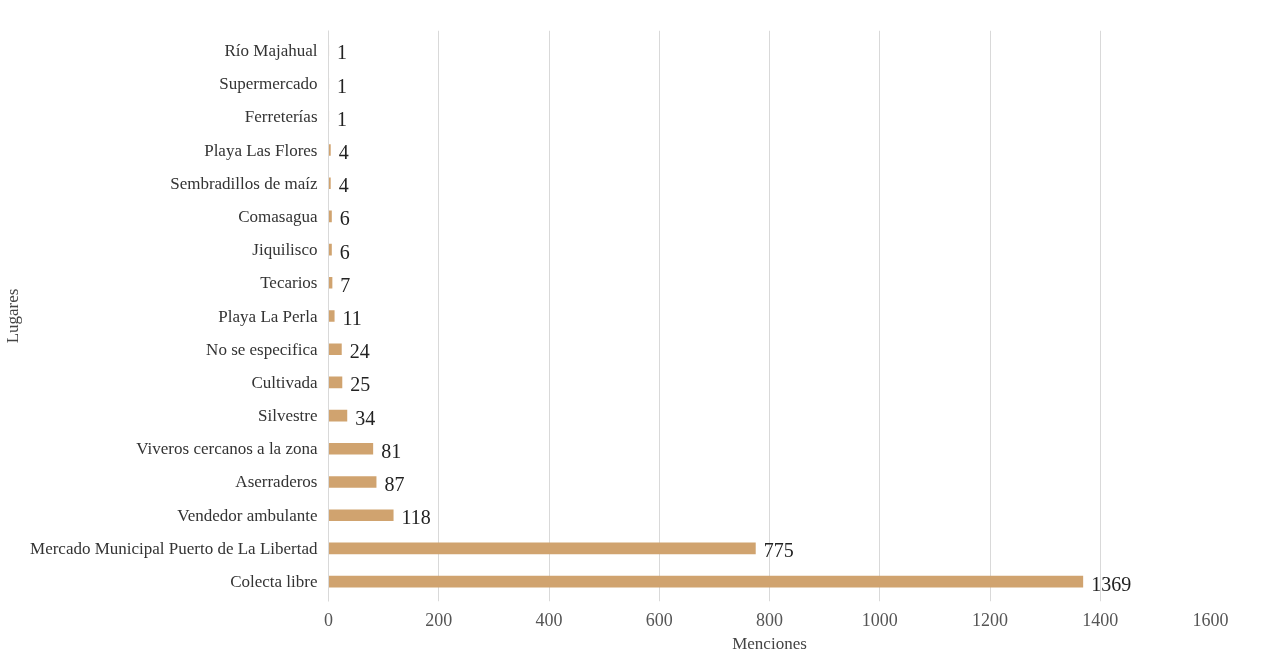  What do you see at coordinates (276, 482) in the screenshot?
I see `y-tick-label: Aserraderos` at bounding box center [276, 482].